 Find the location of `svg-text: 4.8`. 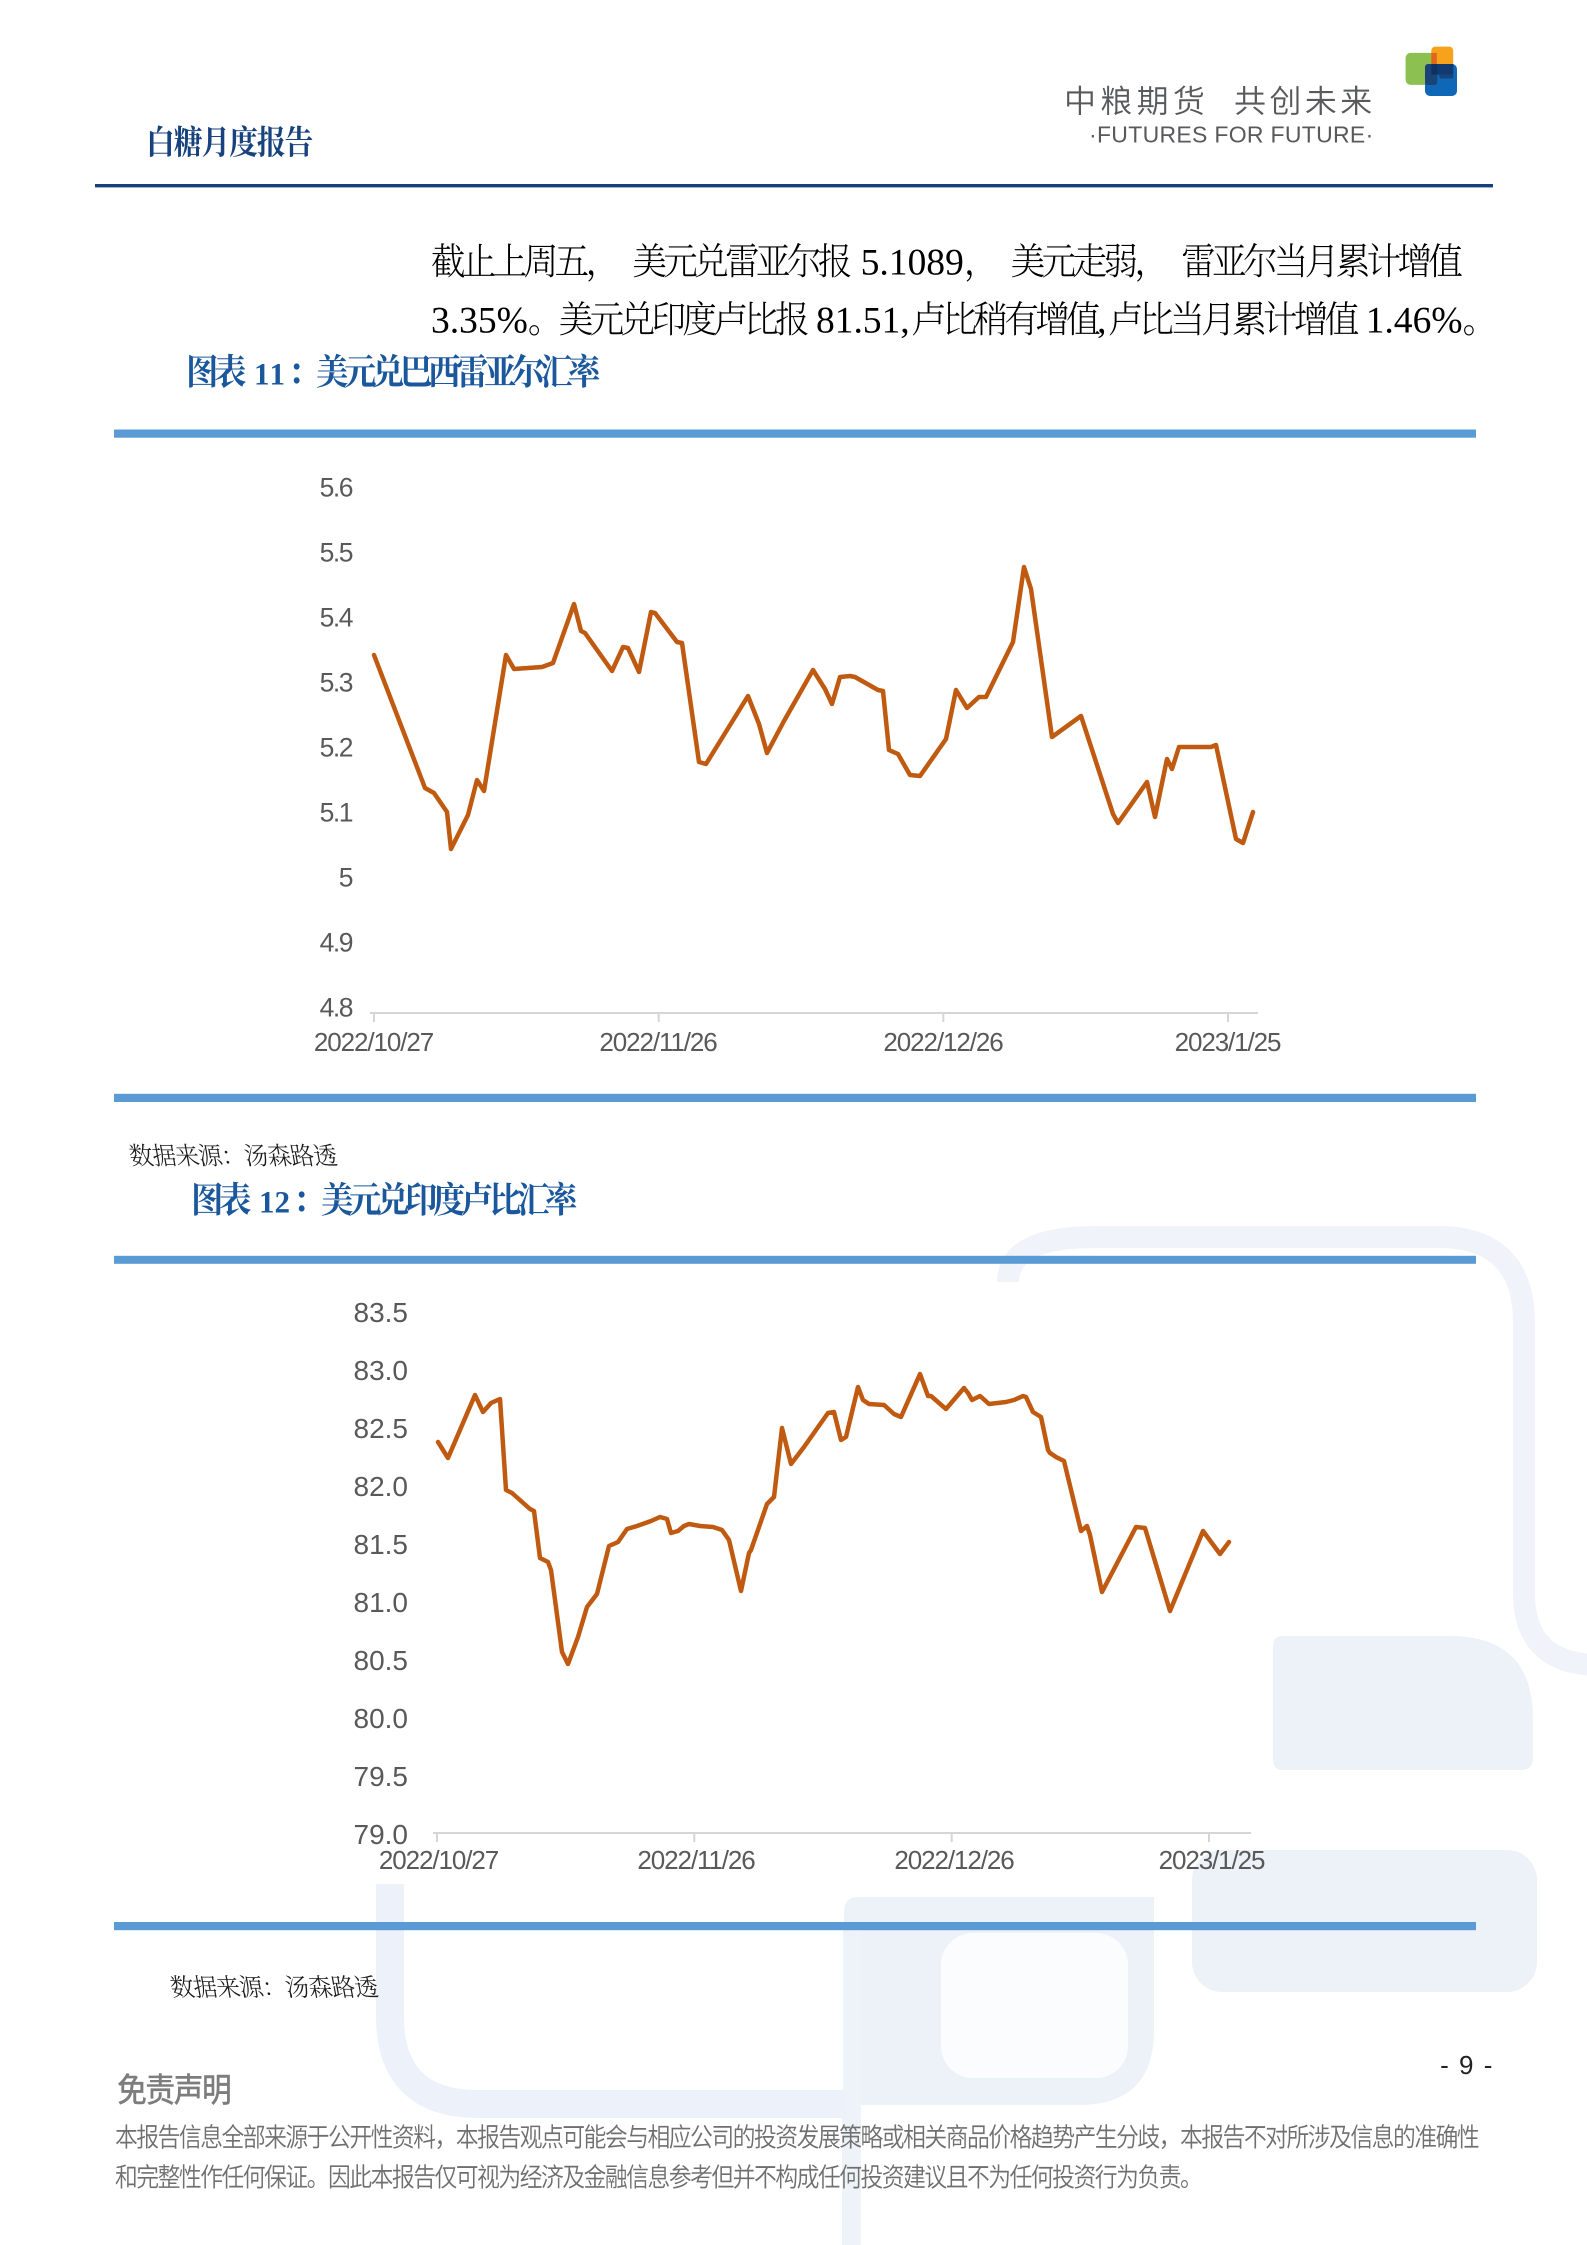

svg-text: 4.8 is located at coordinates (336, 1008).